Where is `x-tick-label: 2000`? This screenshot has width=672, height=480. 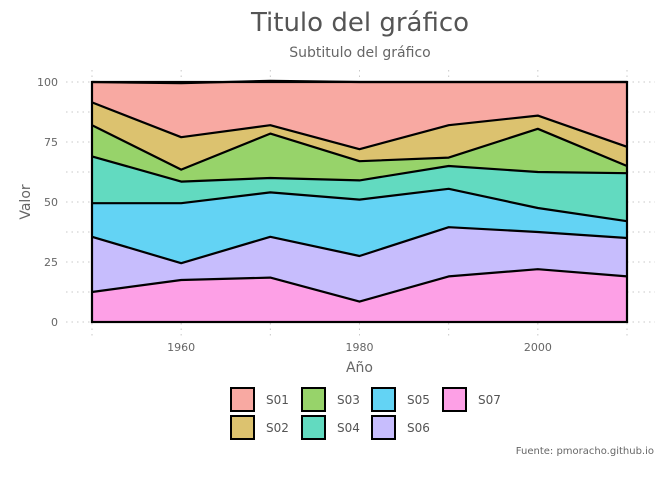 x-tick-label: 2000 is located at coordinates (538, 347).